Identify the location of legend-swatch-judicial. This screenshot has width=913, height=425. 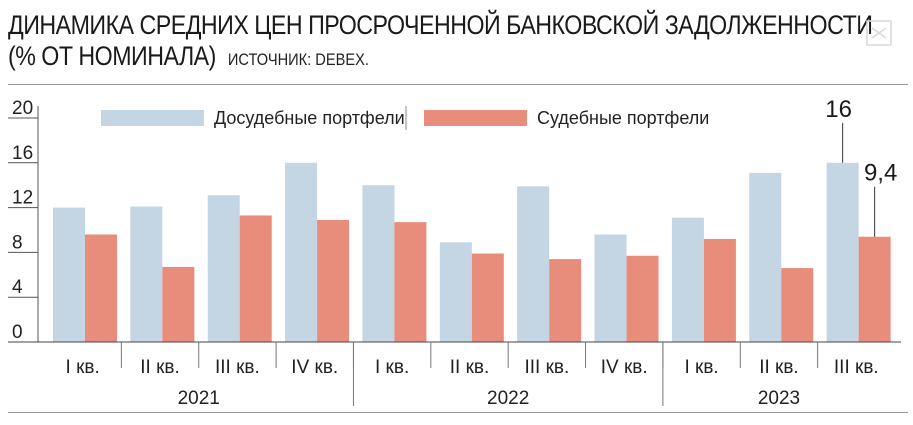
(475, 118).